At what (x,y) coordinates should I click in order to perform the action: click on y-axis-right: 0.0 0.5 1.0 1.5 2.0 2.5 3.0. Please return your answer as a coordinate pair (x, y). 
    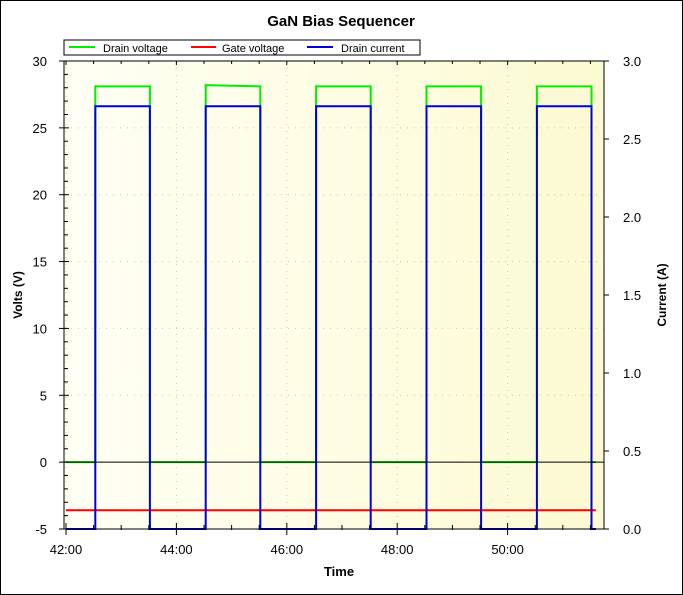
    Looking at the image, I should click on (622, 295).